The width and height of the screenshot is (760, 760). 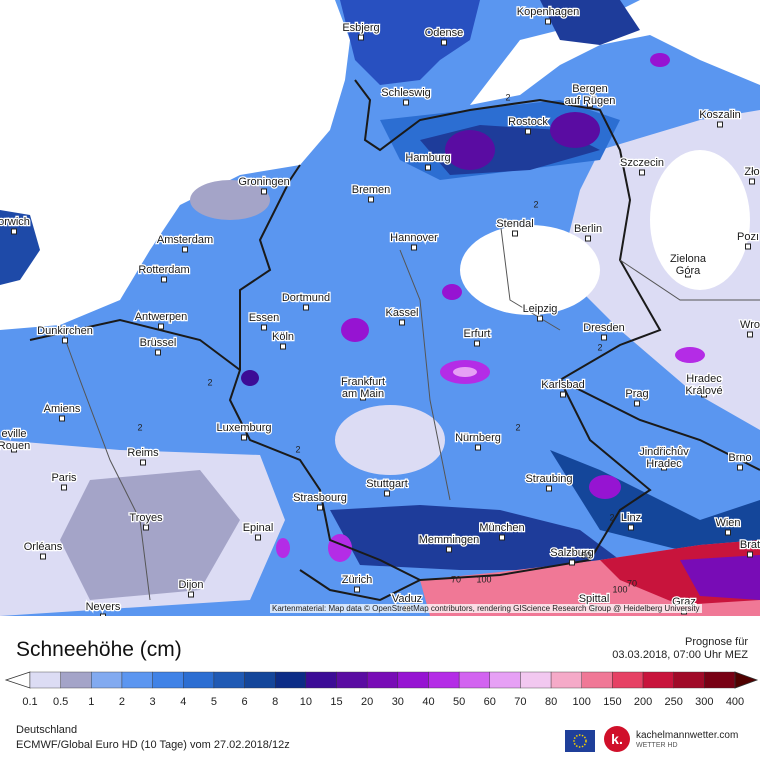 I want to click on city-label: Odense, so click(x=444, y=33).